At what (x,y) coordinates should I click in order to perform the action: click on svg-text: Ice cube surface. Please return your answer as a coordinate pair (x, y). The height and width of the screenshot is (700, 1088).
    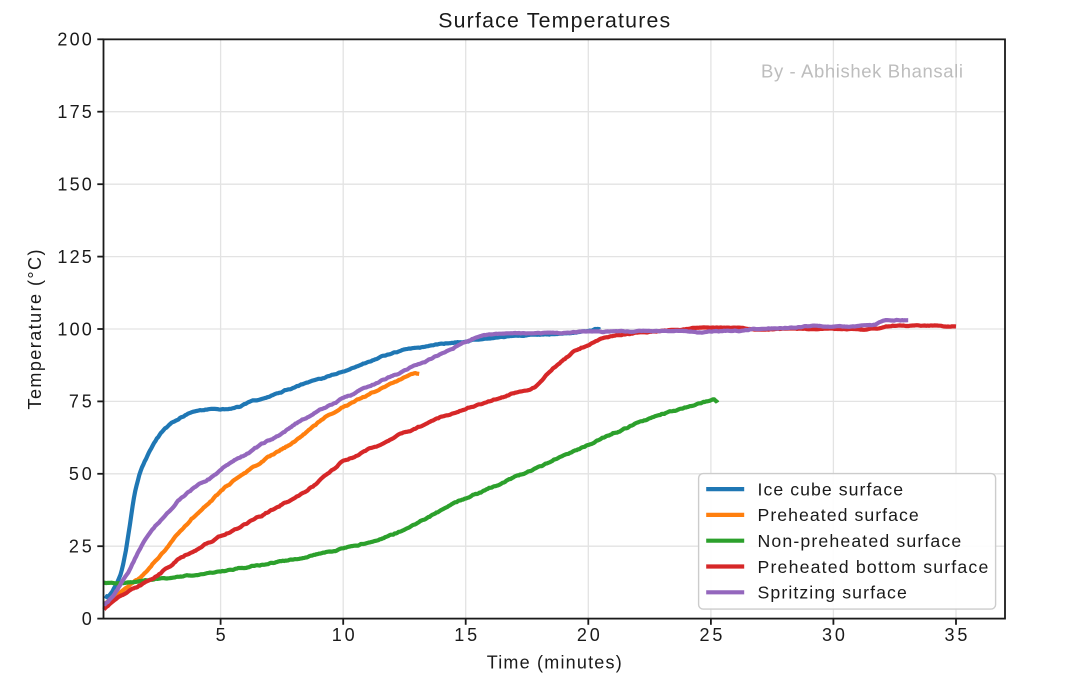
    Looking at the image, I should click on (831, 490).